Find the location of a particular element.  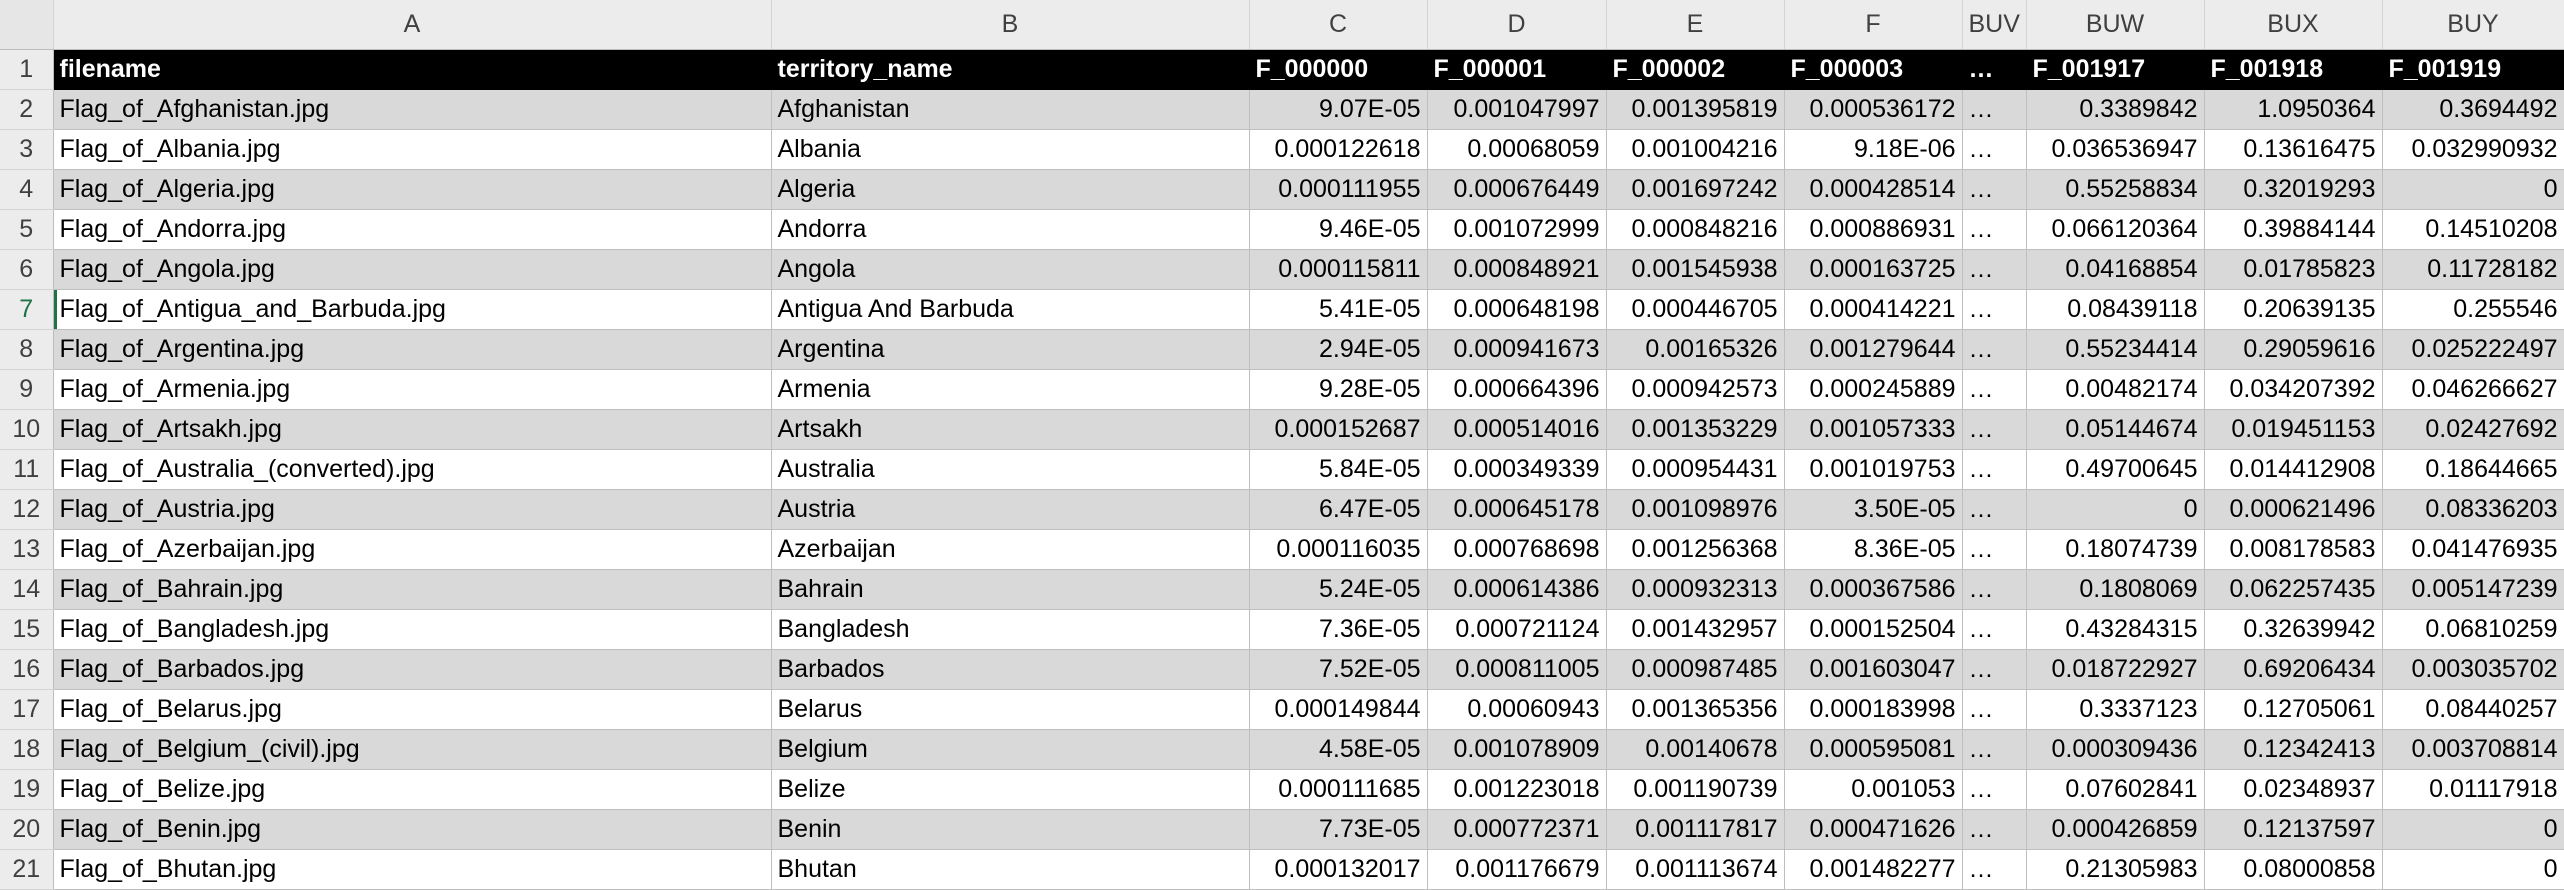

cell: 0.000367586 is located at coordinates (1873, 589).